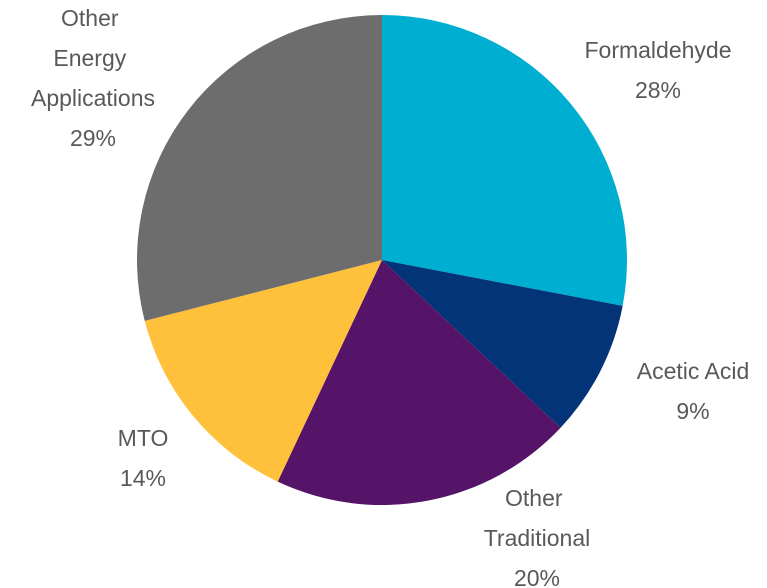 Image resolution: width=767 pixels, height=588 pixels. I want to click on slice-label: Formaldehyde, so click(657, 50).